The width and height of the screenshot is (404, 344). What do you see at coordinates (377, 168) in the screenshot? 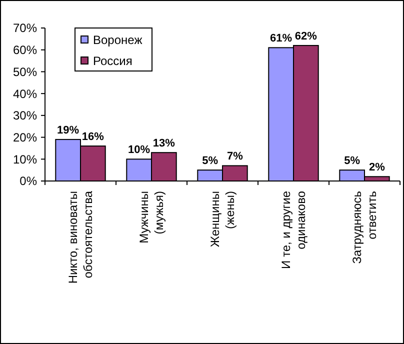
I see `data-label: 2%` at bounding box center [377, 168].